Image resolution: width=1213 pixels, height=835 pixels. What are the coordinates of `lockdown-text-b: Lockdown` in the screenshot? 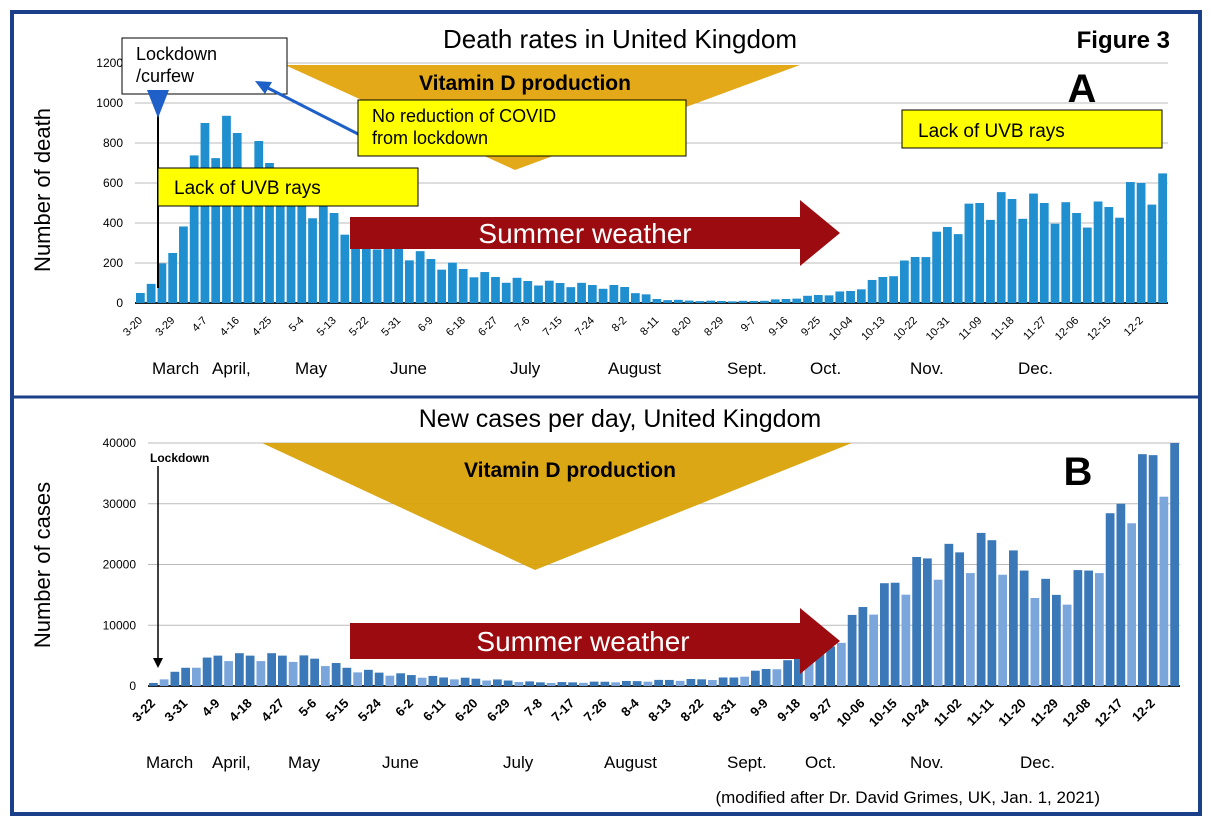 It's located at (179, 458).